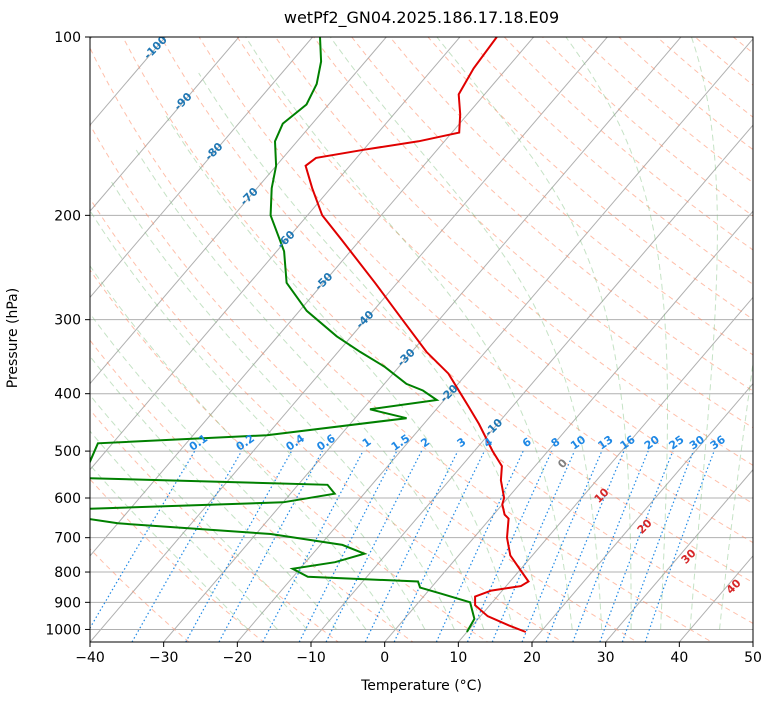  What do you see at coordinates (562, 463) in the screenshot?
I see `moist-adiabat-label: 0` at bounding box center [562, 463].